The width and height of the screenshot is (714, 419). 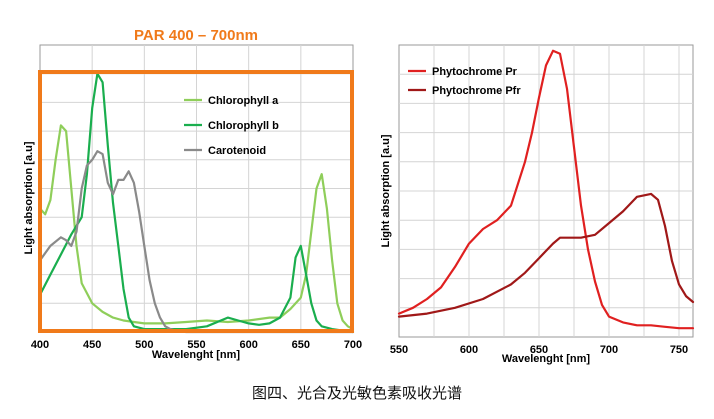 I want to click on par-band-label: PAR 400 – 700nm, so click(x=196, y=35).